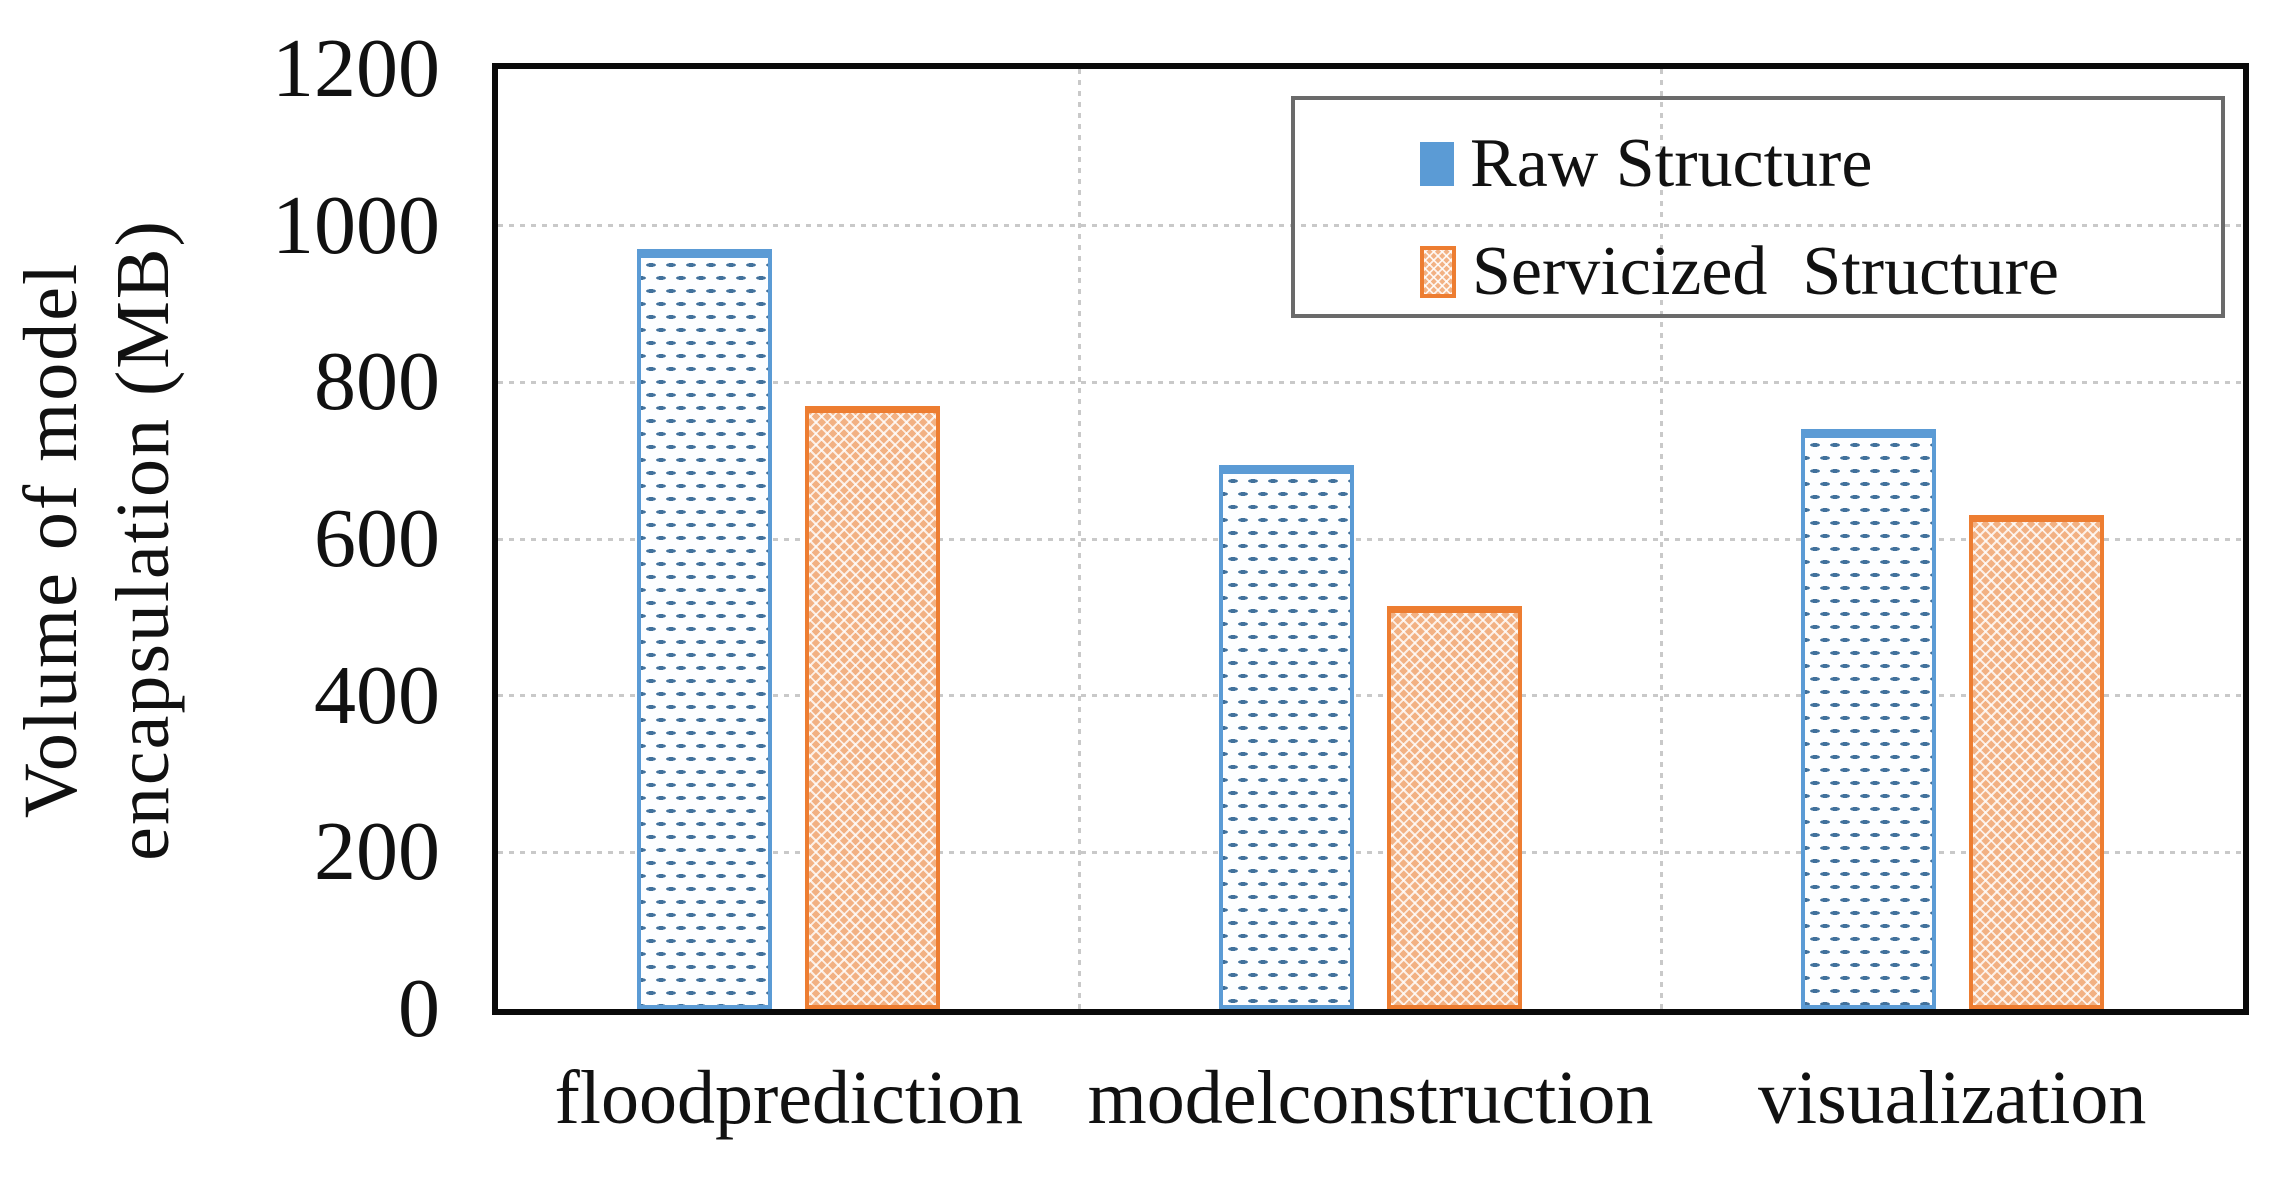 The width and height of the screenshot is (2285, 1177). I want to click on bar-servicized-structure-floodprediction, so click(873, 707).